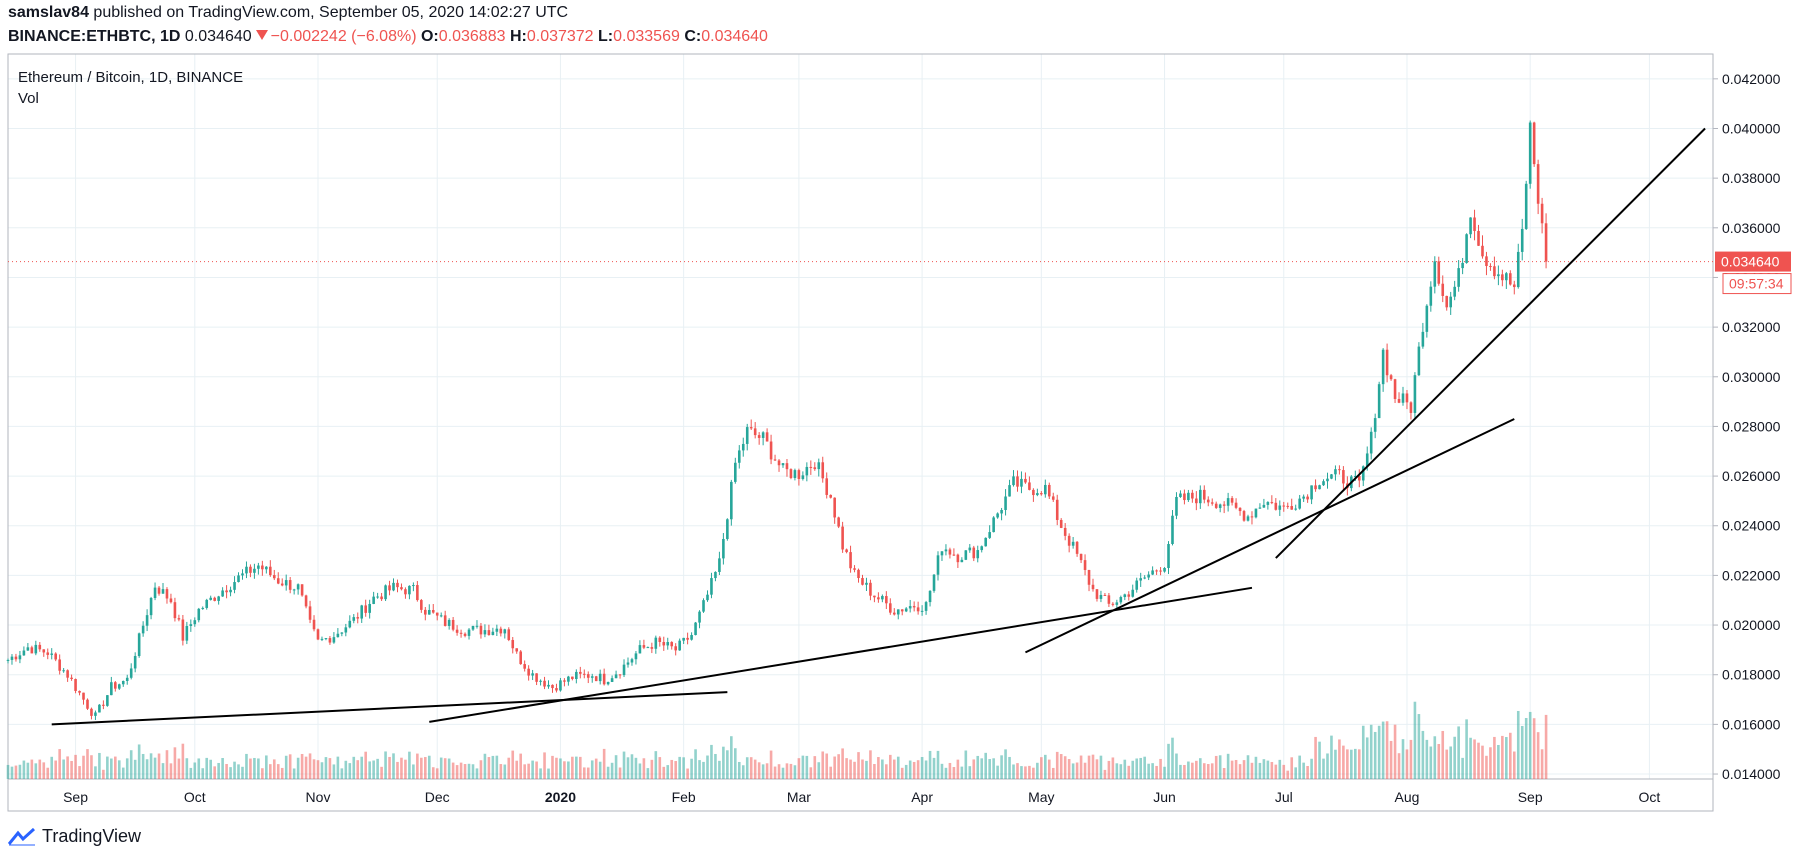  I want to click on price-tick-label: 0.020000, so click(1751, 625).